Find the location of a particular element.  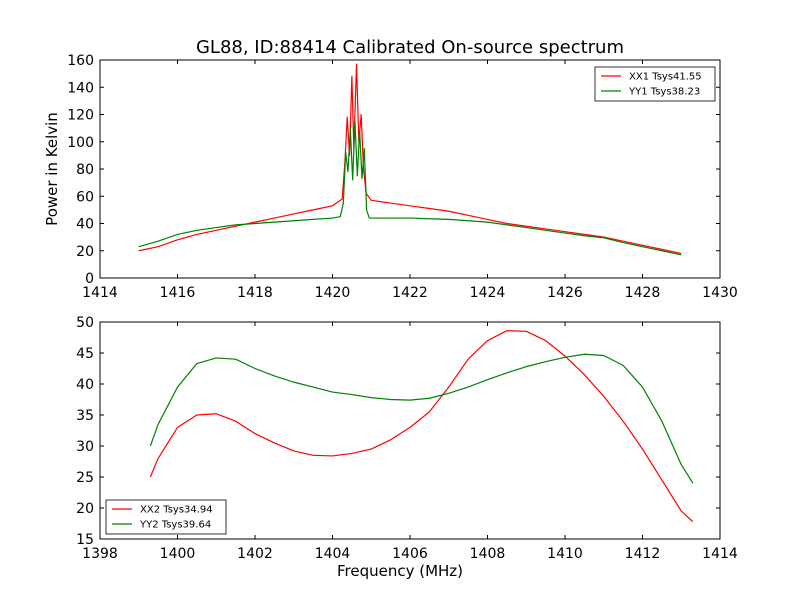

x-tick-label: 1428 is located at coordinates (643, 293).